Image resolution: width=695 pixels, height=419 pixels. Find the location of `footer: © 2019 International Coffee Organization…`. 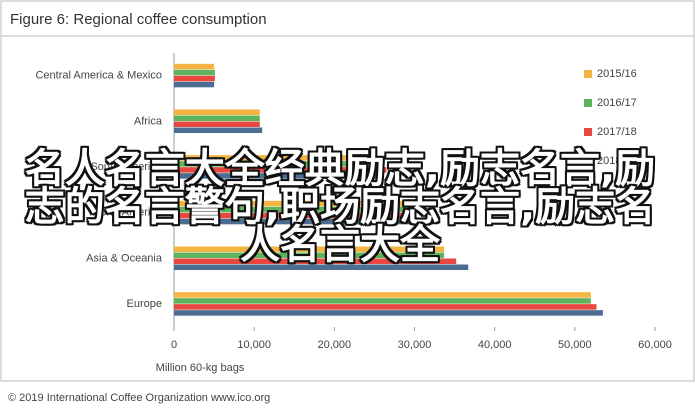

footer: © 2019 International Coffee Organization… is located at coordinates (139, 398).